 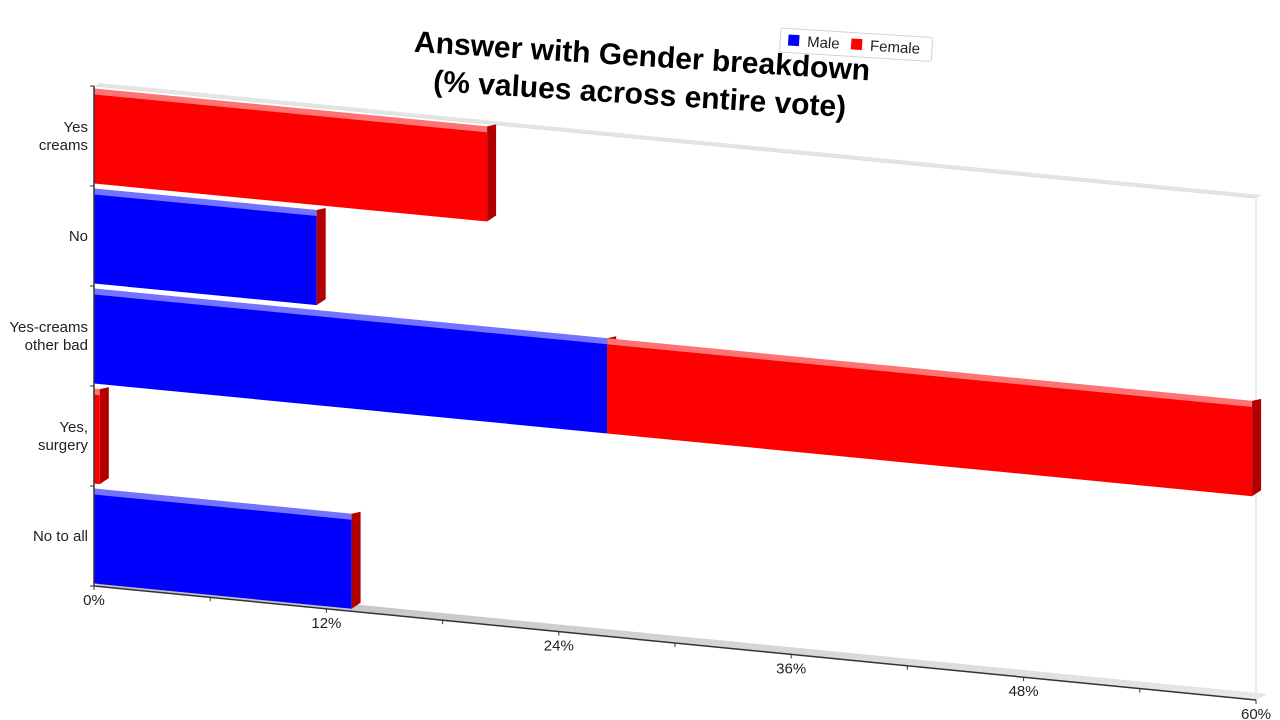 I want to click on x-tick-label: 12%, so click(x=326, y=623).